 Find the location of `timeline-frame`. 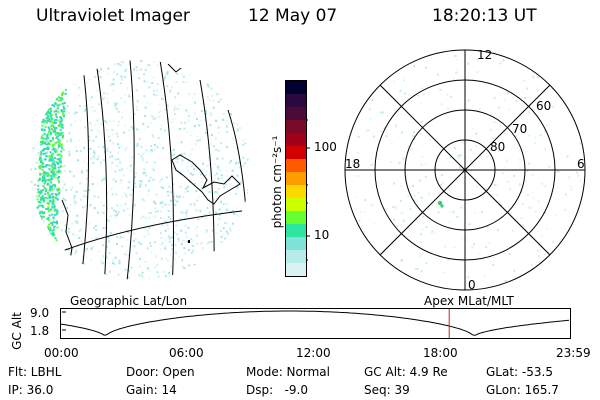

timeline-frame is located at coordinates (315, 323).